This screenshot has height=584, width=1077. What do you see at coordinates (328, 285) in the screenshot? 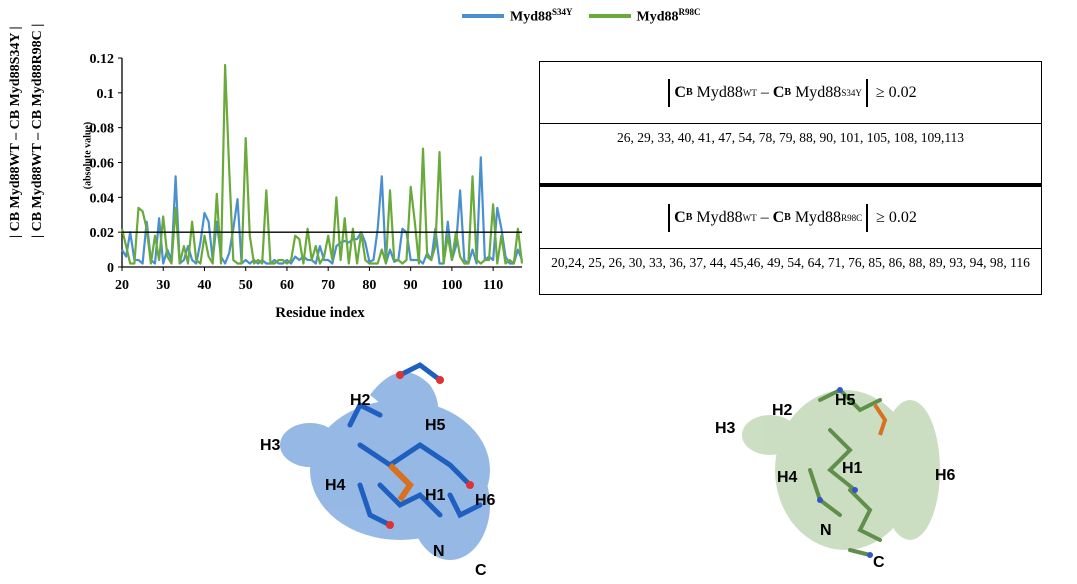
I see `x-tick-label: 70` at bounding box center [328, 285].